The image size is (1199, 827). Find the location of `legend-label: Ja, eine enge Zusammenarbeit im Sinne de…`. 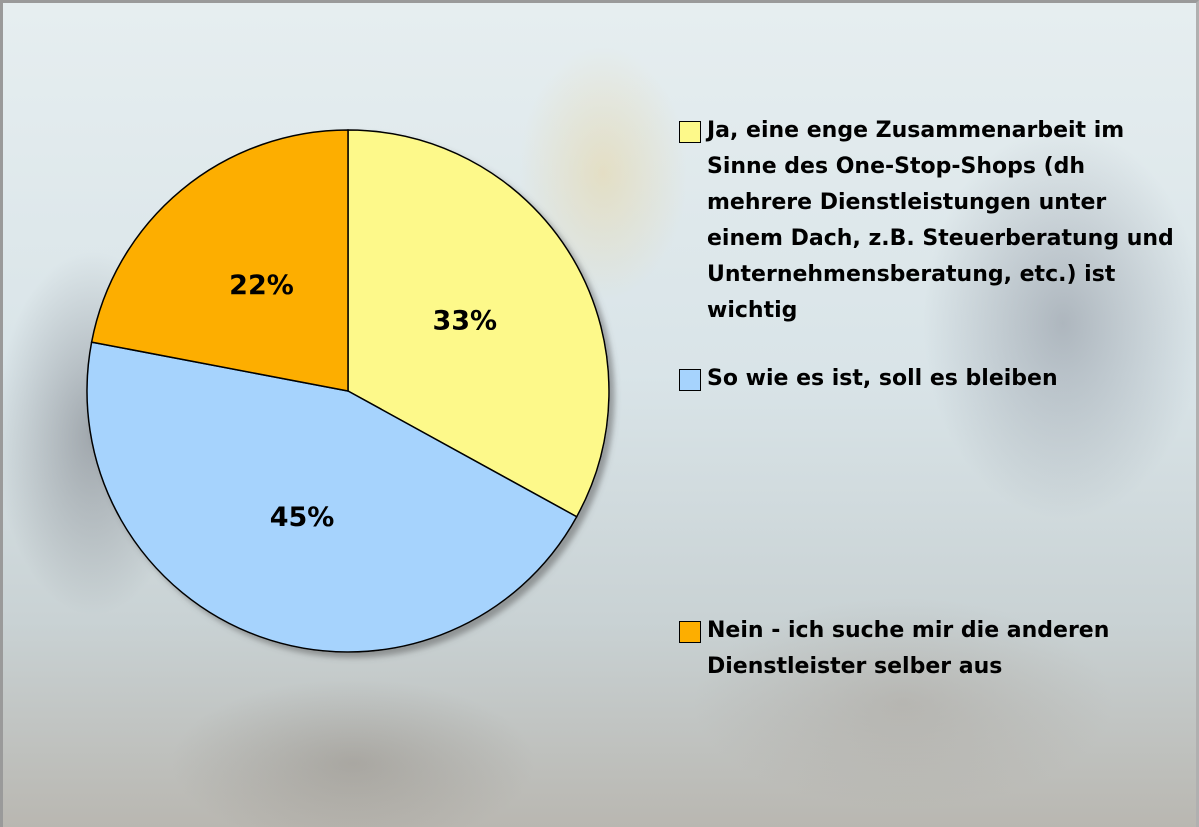

legend-label: Ja, eine enge Zusammenarbeit im Sinne de… is located at coordinates (940, 220).